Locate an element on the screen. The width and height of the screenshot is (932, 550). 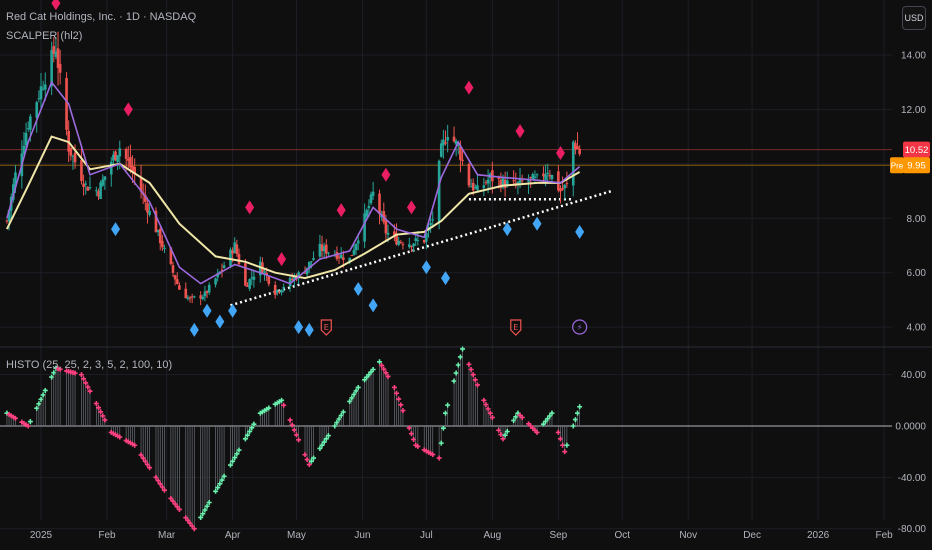
scalper-indicator-label: SCALPER (hl2) is located at coordinates (44, 36).